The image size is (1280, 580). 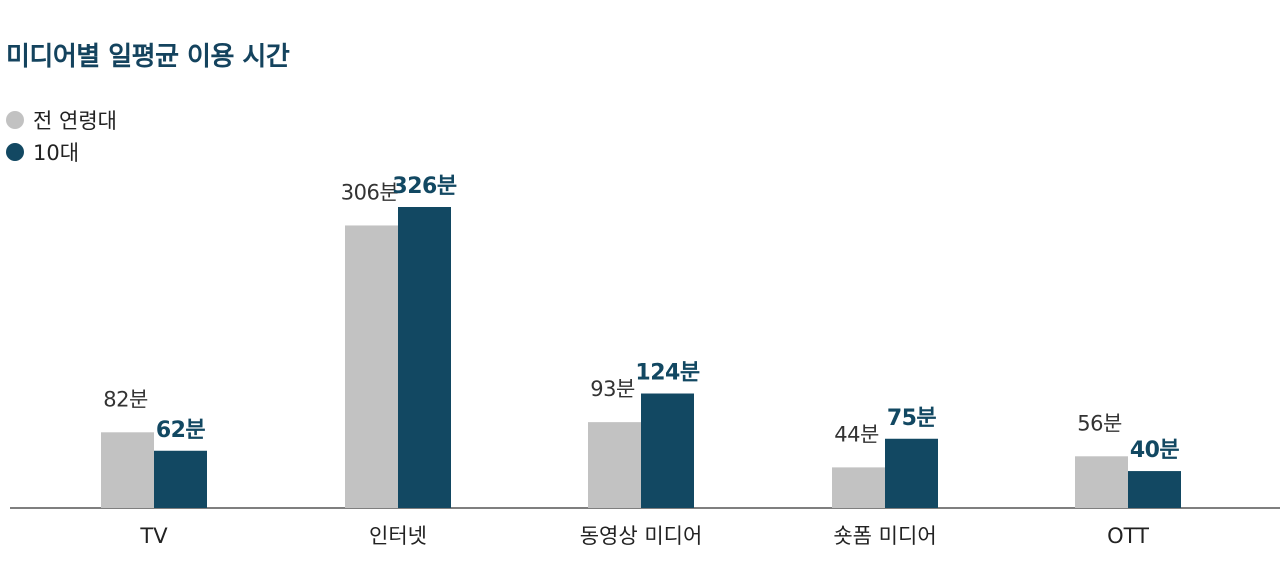 I want to click on category-label-3: 숏폼 미디어, so click(x=884, y=536).